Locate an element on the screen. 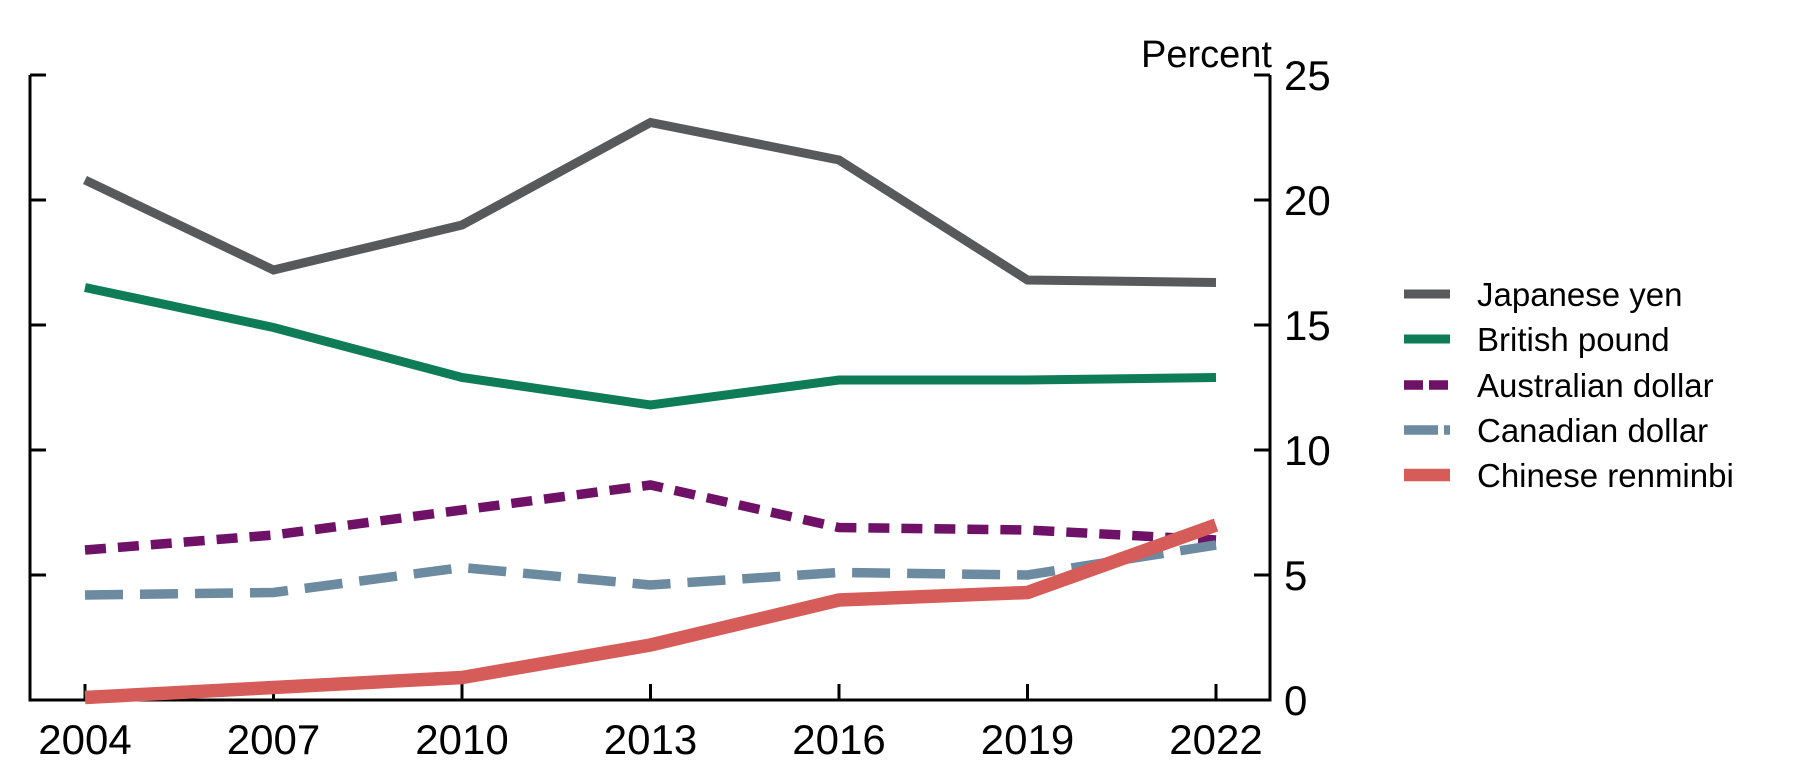  x-tick-label: 2022 is located at coordinates (1215, 739).